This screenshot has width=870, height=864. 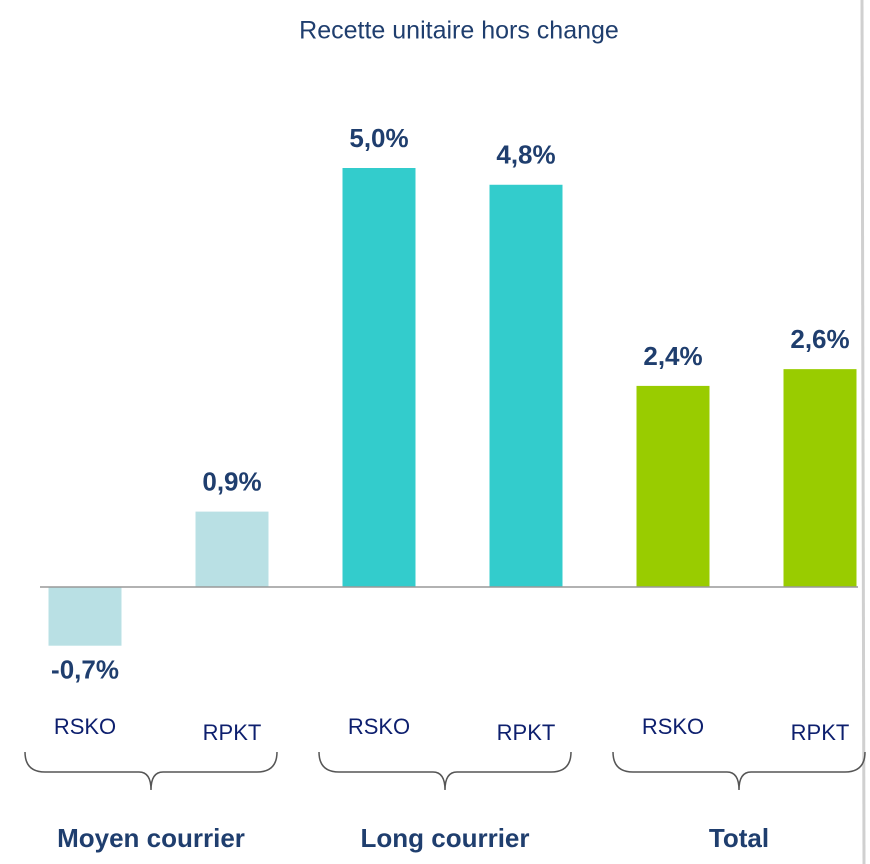 I want to click on value-label: -0,7%, so click(x=85, y=670).